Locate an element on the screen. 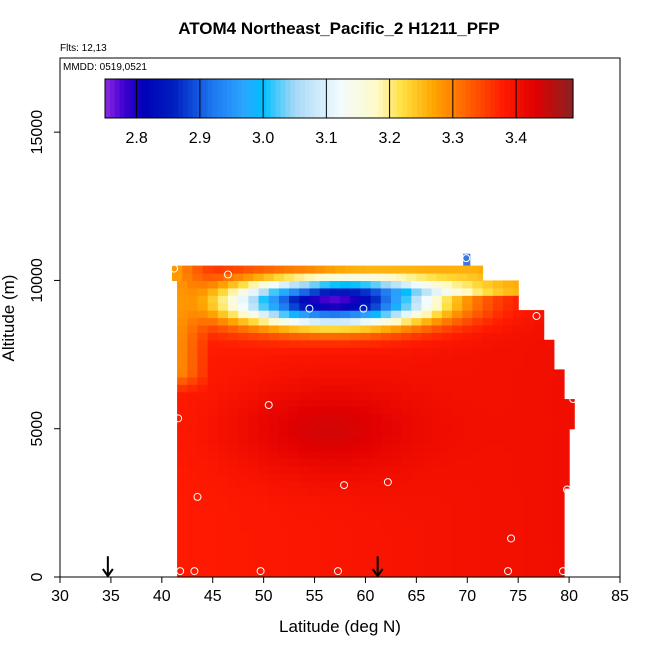 This screenshot has width=650, height=650. sample-point is located at coordinates (363, 308).